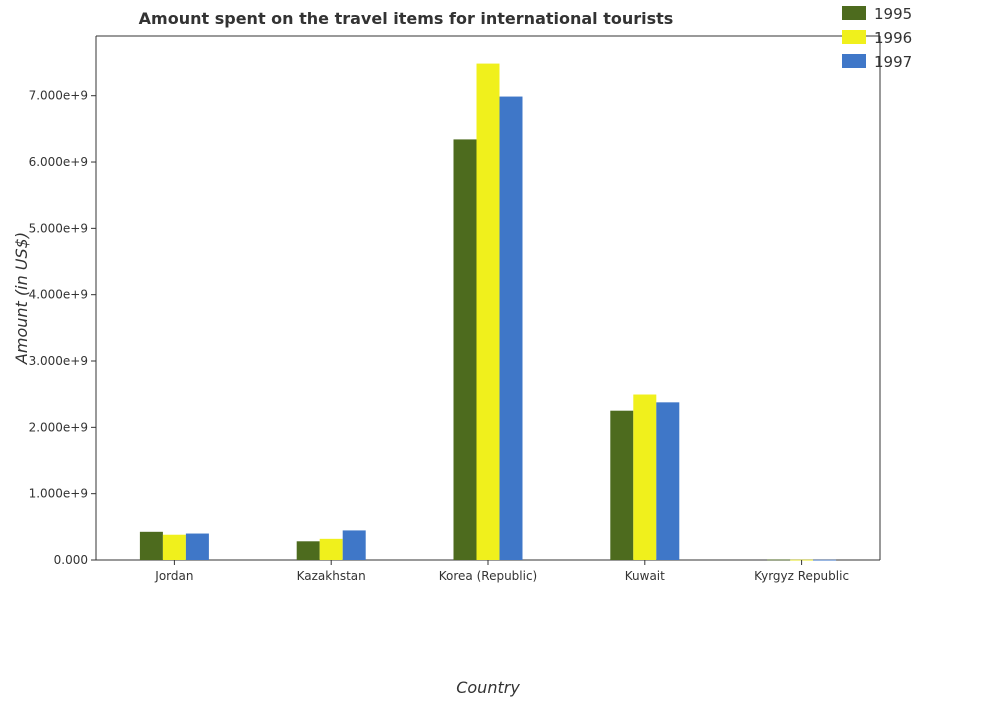  What do you see at coordinates (331, 576) in the screenshot?
I see `x-tick-label: Kazakhstan` at bounding box center [331, 576].